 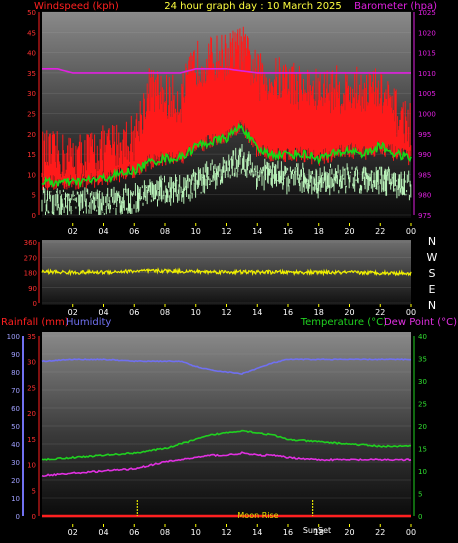 What do you see at coordinates (31, 155) in the screenshot?
I see `wind-y-tick-15: 15` at bounding box center [31, 155].